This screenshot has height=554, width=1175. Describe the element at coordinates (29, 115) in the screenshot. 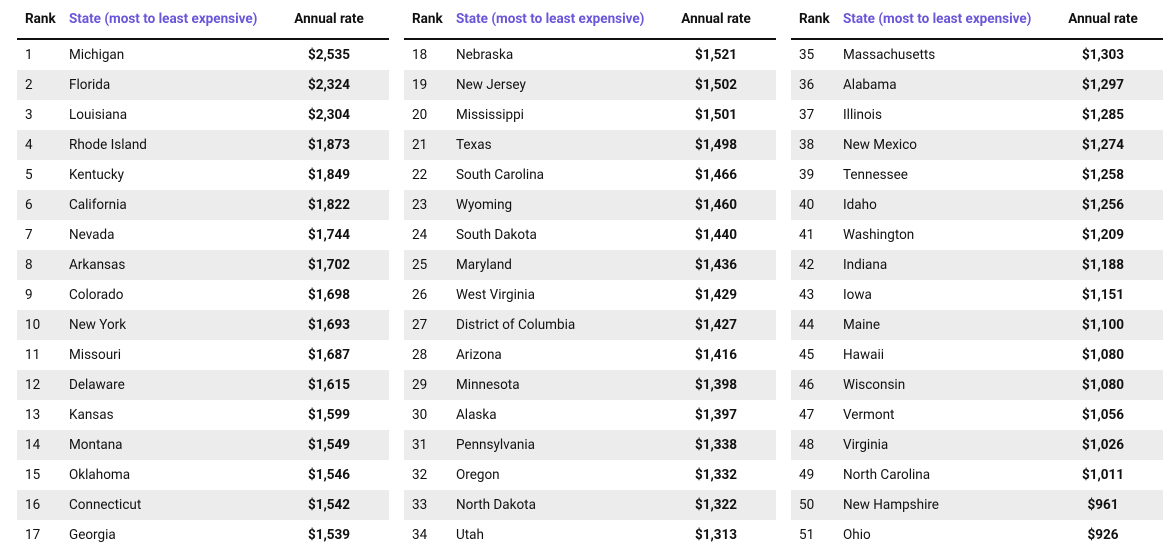

I see `rank: 3` at that location.